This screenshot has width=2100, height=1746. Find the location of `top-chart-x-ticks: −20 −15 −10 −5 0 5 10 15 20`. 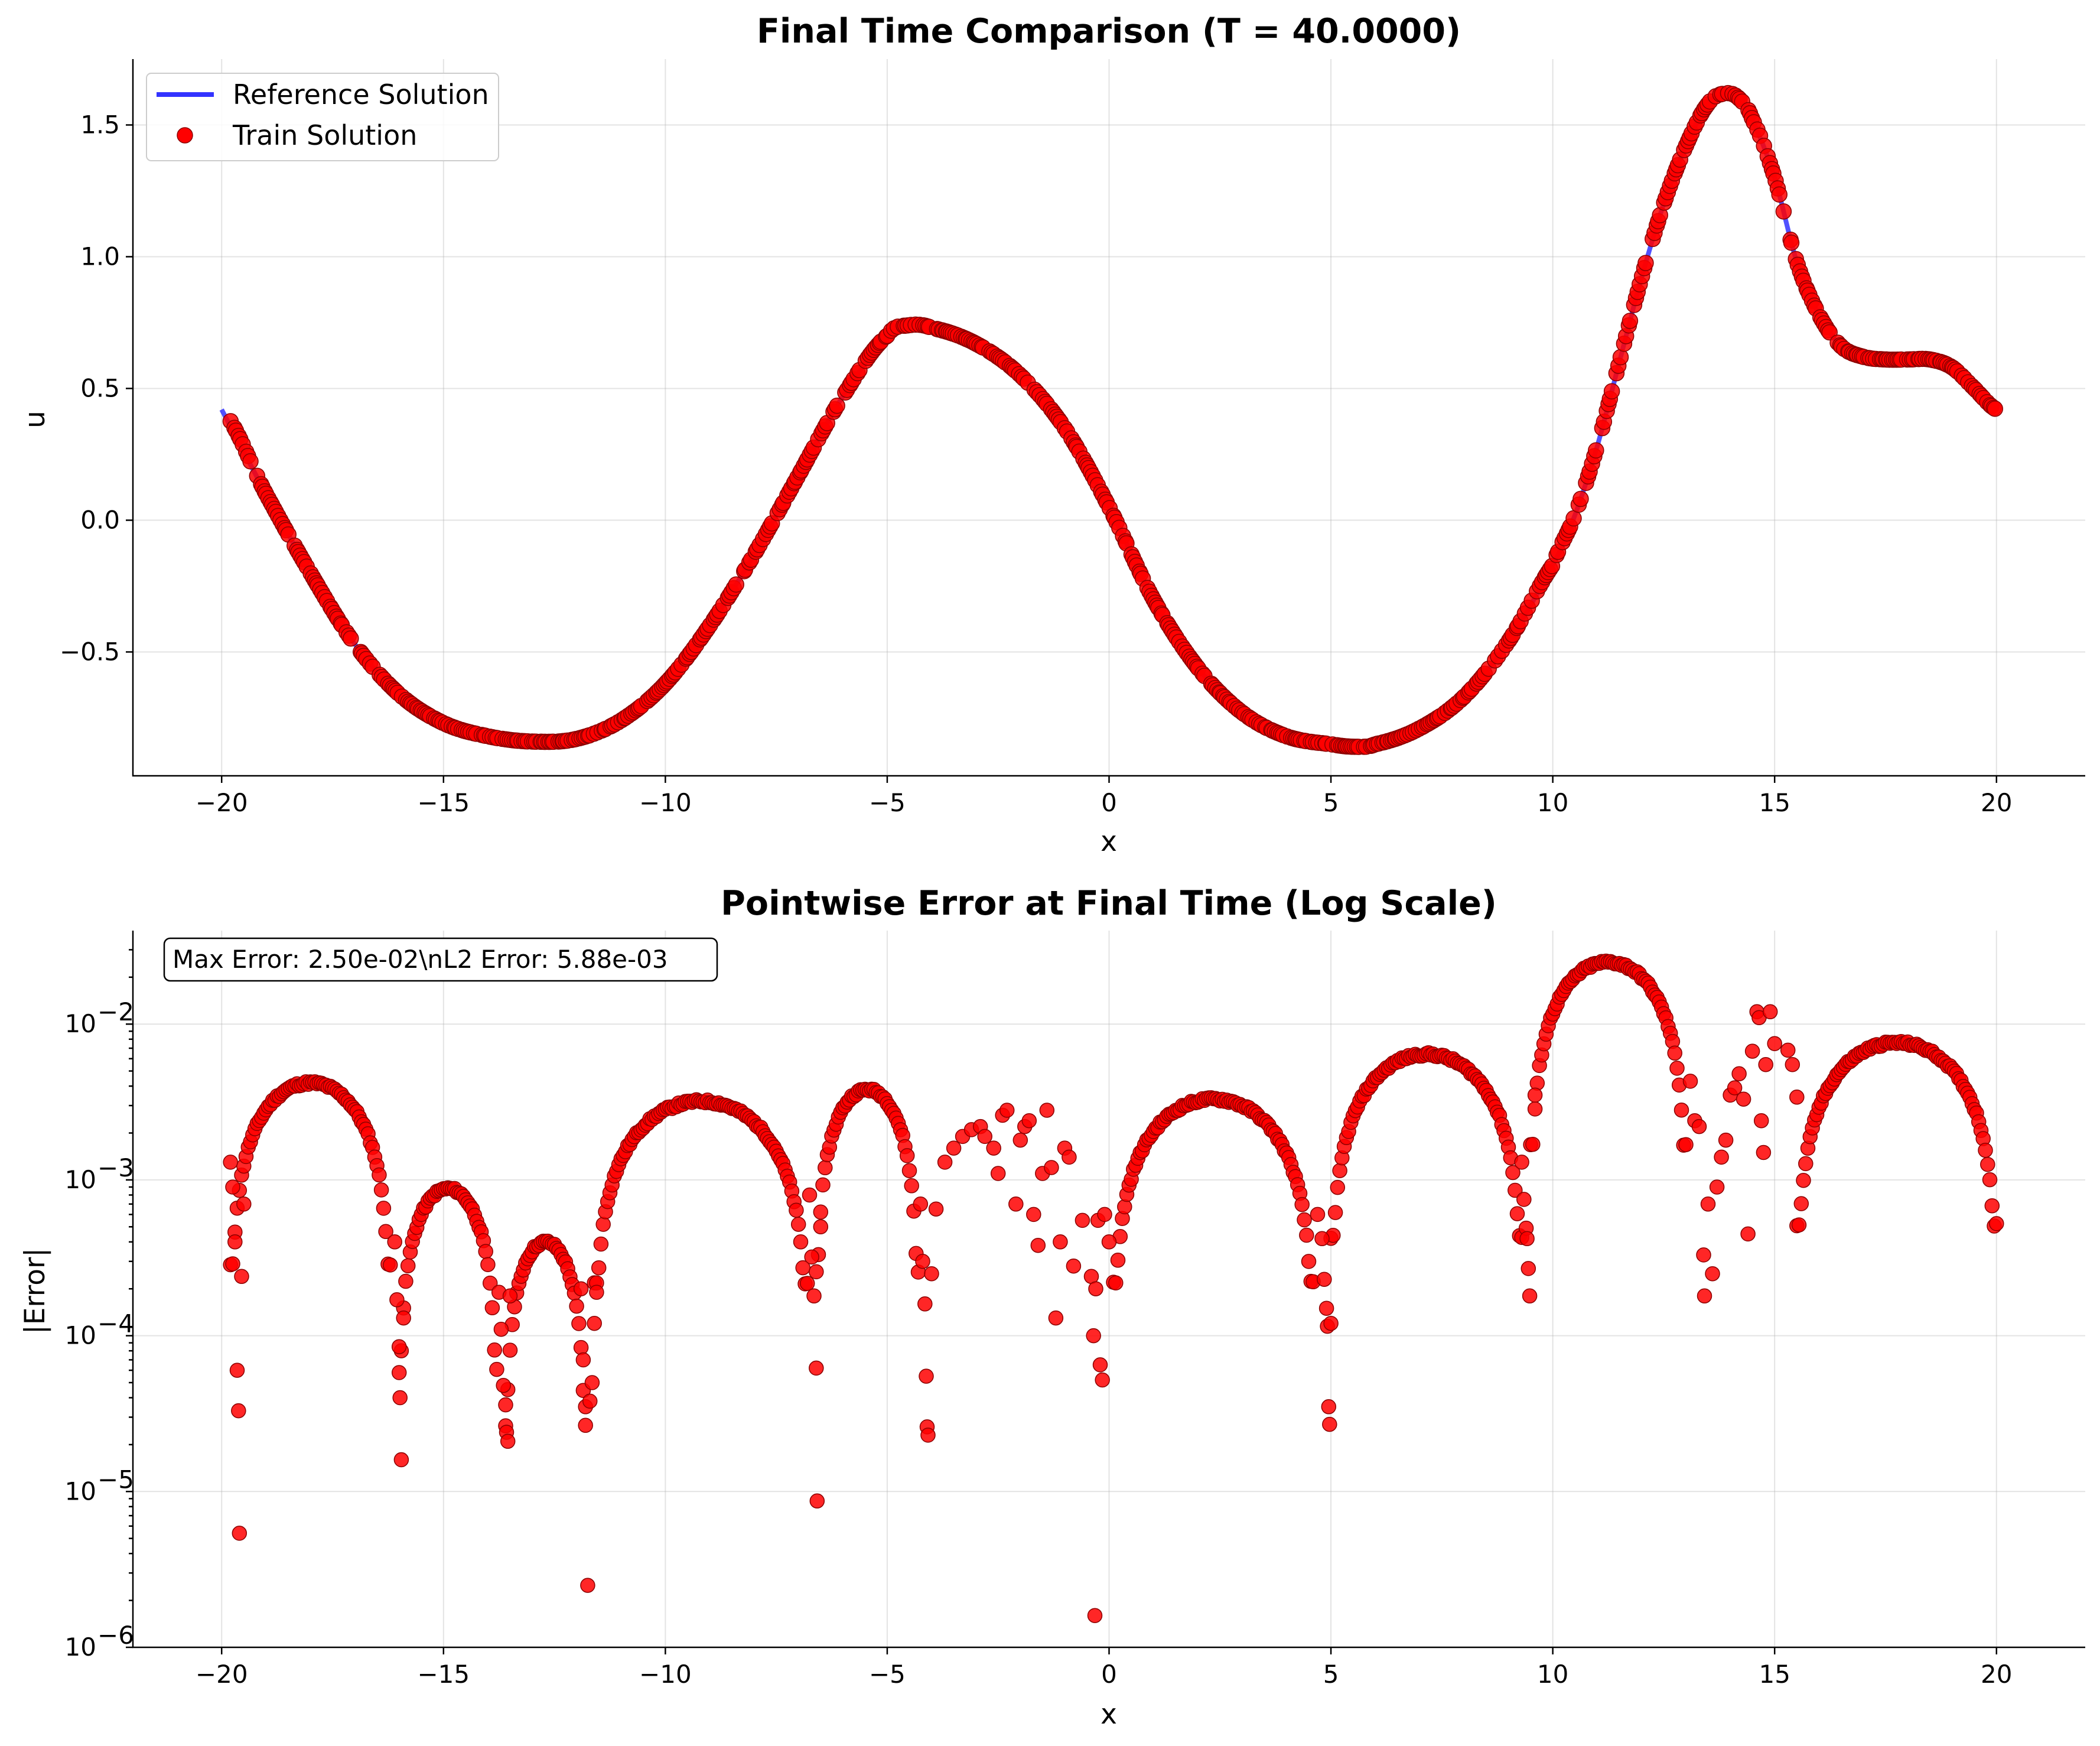

top-chart-x-ticks: −20 −15 −10 −5 0 5 10 15 20 is located at coordinates (1104, 796).